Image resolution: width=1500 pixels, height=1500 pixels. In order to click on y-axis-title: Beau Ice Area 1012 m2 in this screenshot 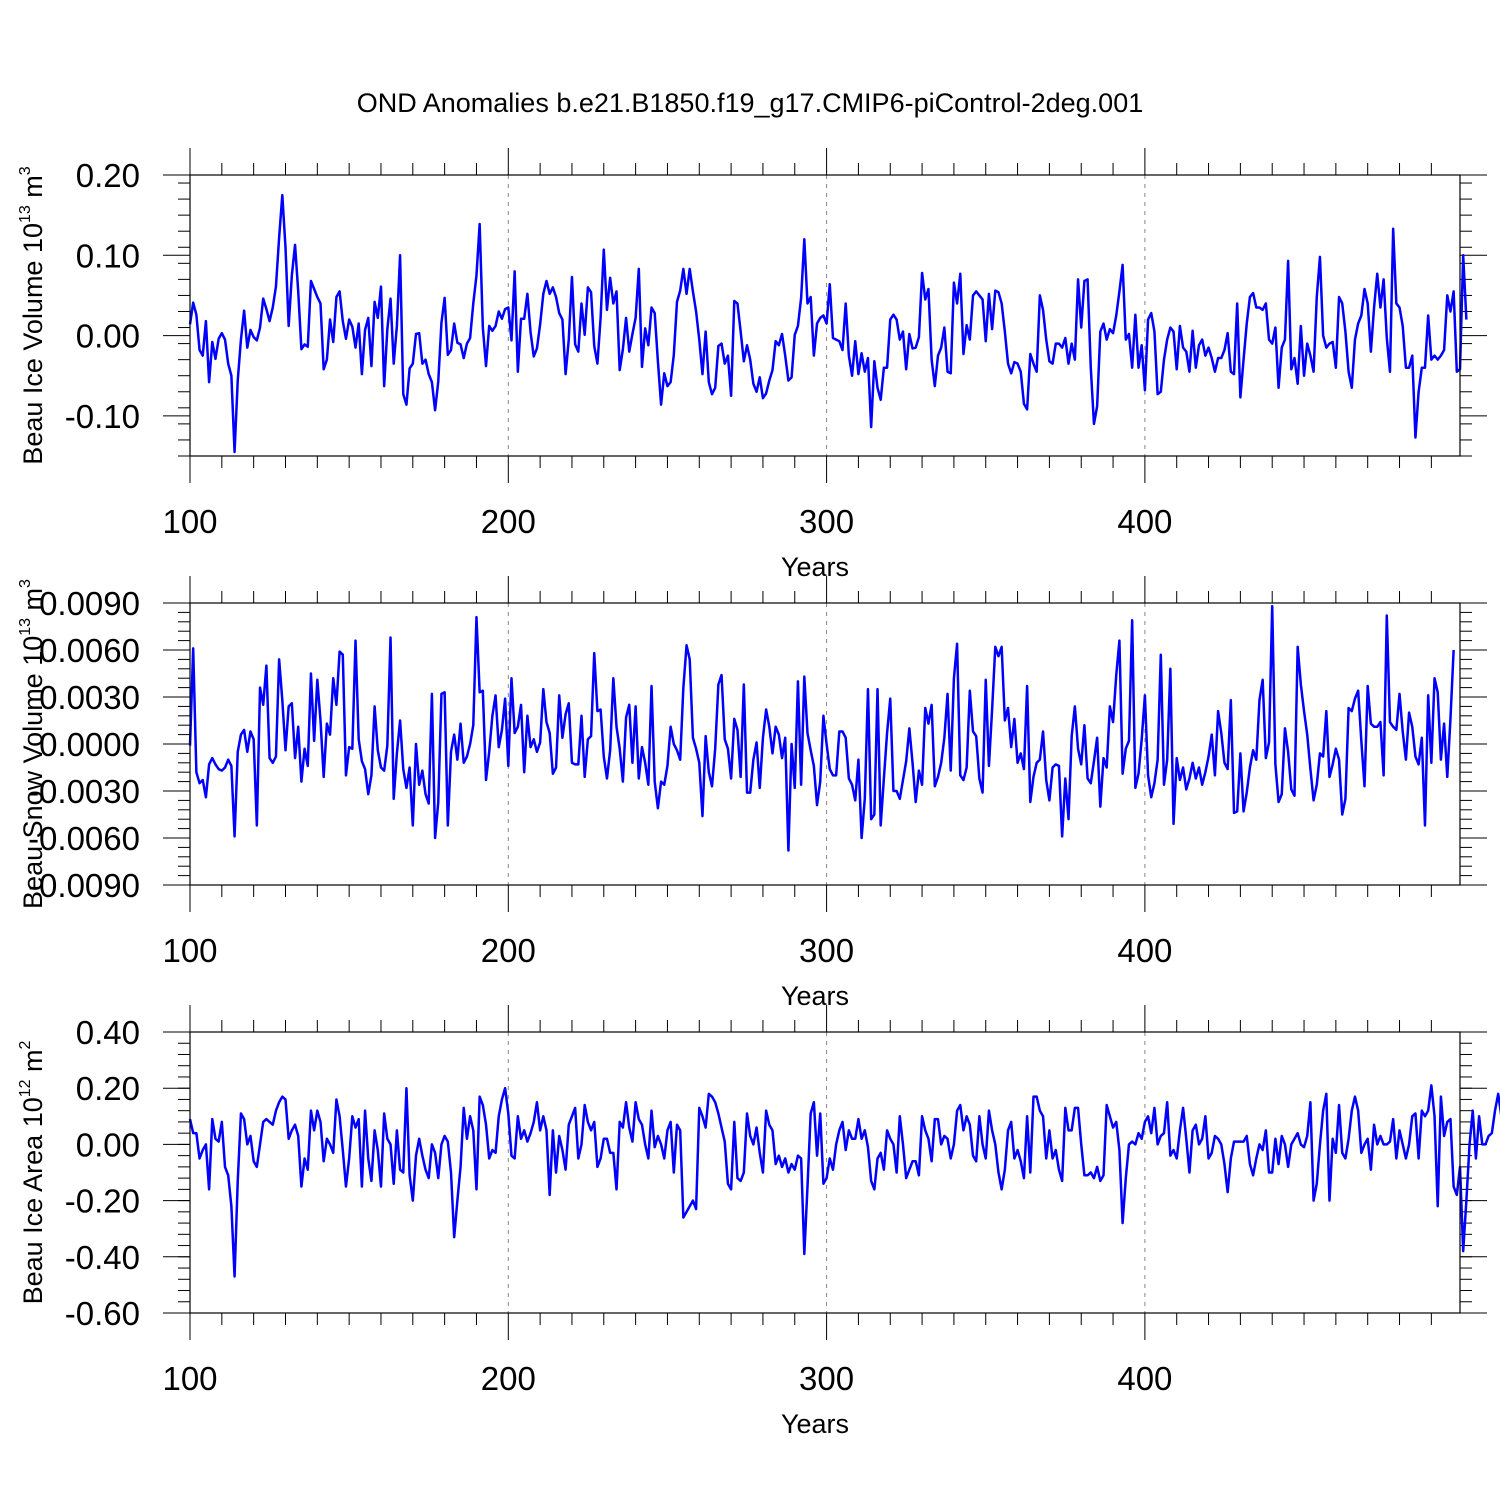, I will do `click(32, 1172)`.